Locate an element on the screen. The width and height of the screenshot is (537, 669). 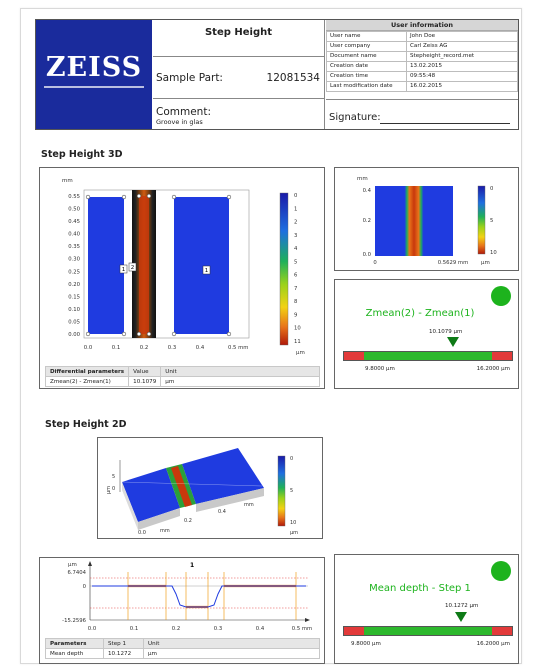
x-tick-label: 0.2 is located at coordinates (144, 348).